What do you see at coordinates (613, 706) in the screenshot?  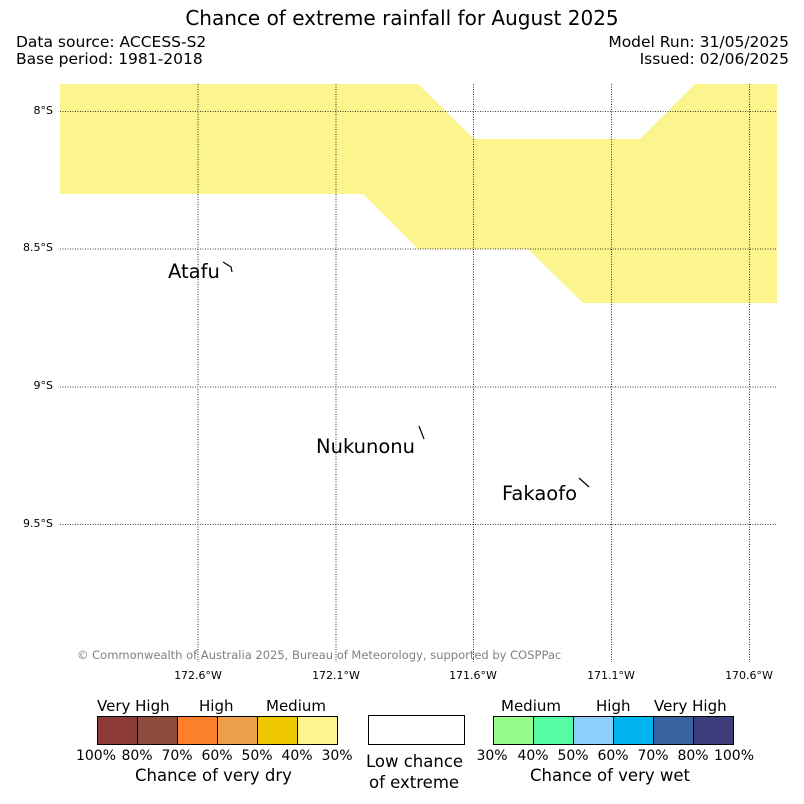 I see `wet-group-high: High` at bounding box center [613, 706].